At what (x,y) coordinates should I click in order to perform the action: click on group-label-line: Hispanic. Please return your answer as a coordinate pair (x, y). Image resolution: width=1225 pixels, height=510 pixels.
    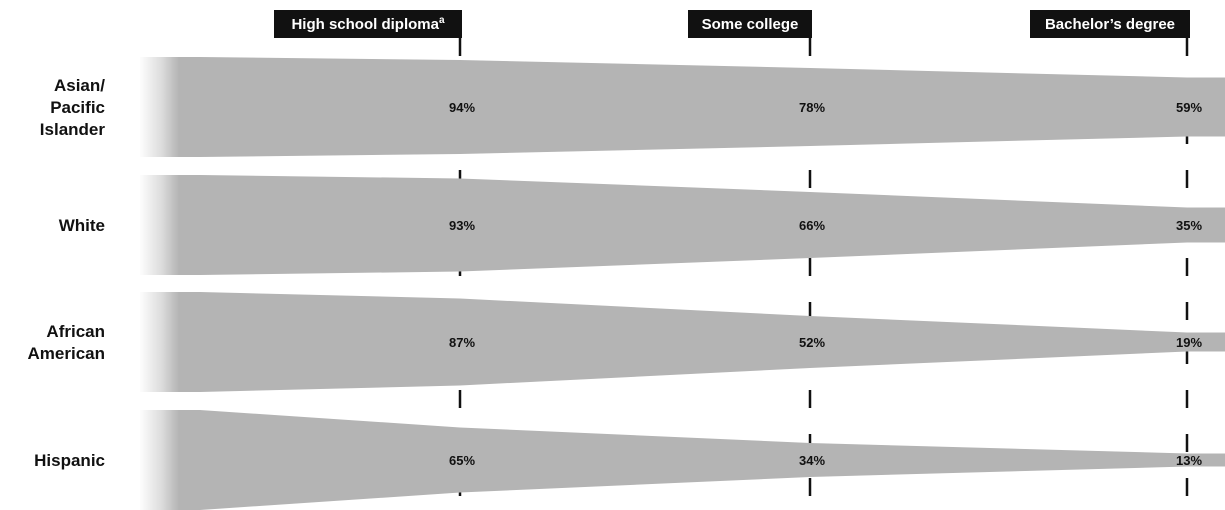
    Looking at the image, I should click on (69, 460).